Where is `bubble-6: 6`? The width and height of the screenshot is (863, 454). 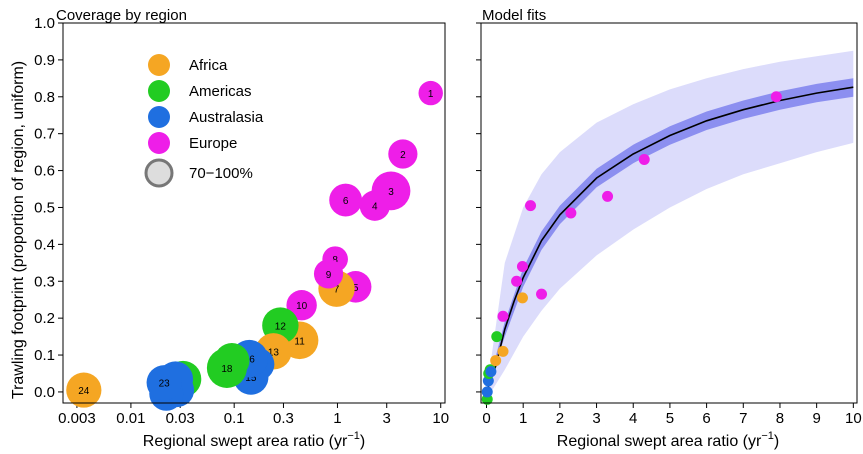
bubble-6: 6 is located at coordinates (346, 200).